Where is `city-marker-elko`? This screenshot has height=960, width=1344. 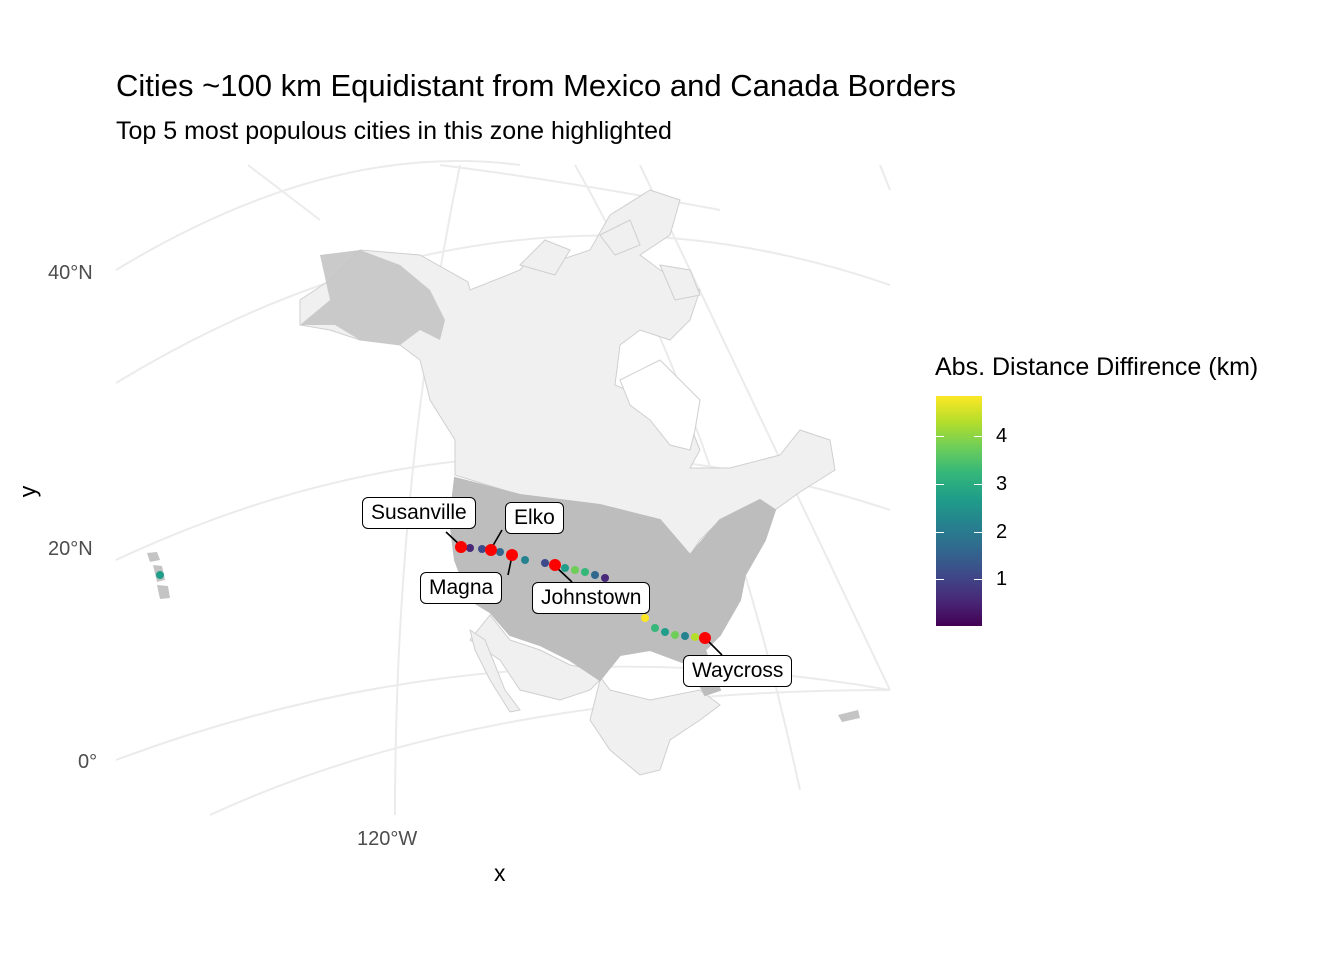
city-marker-elko is located at coordinates (491, 550).